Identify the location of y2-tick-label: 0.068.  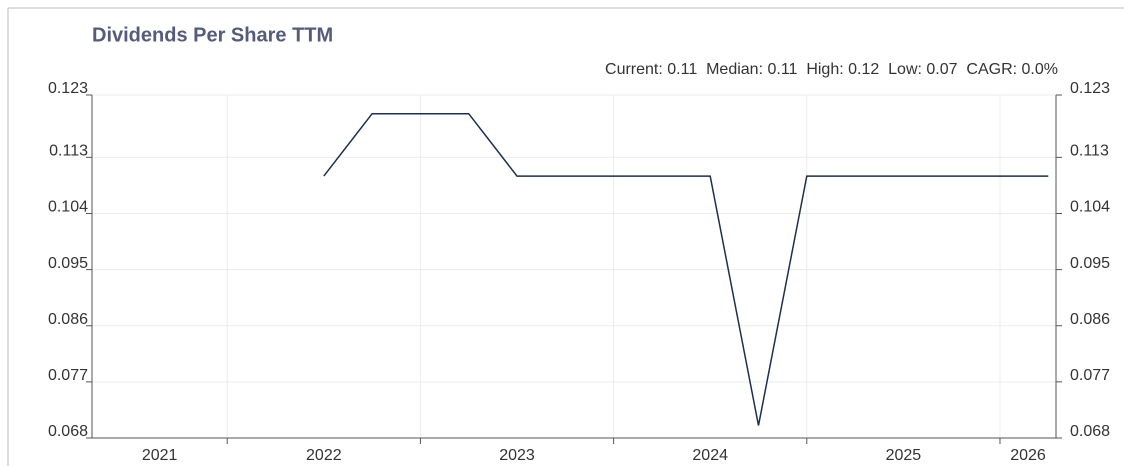
(1090, 431).